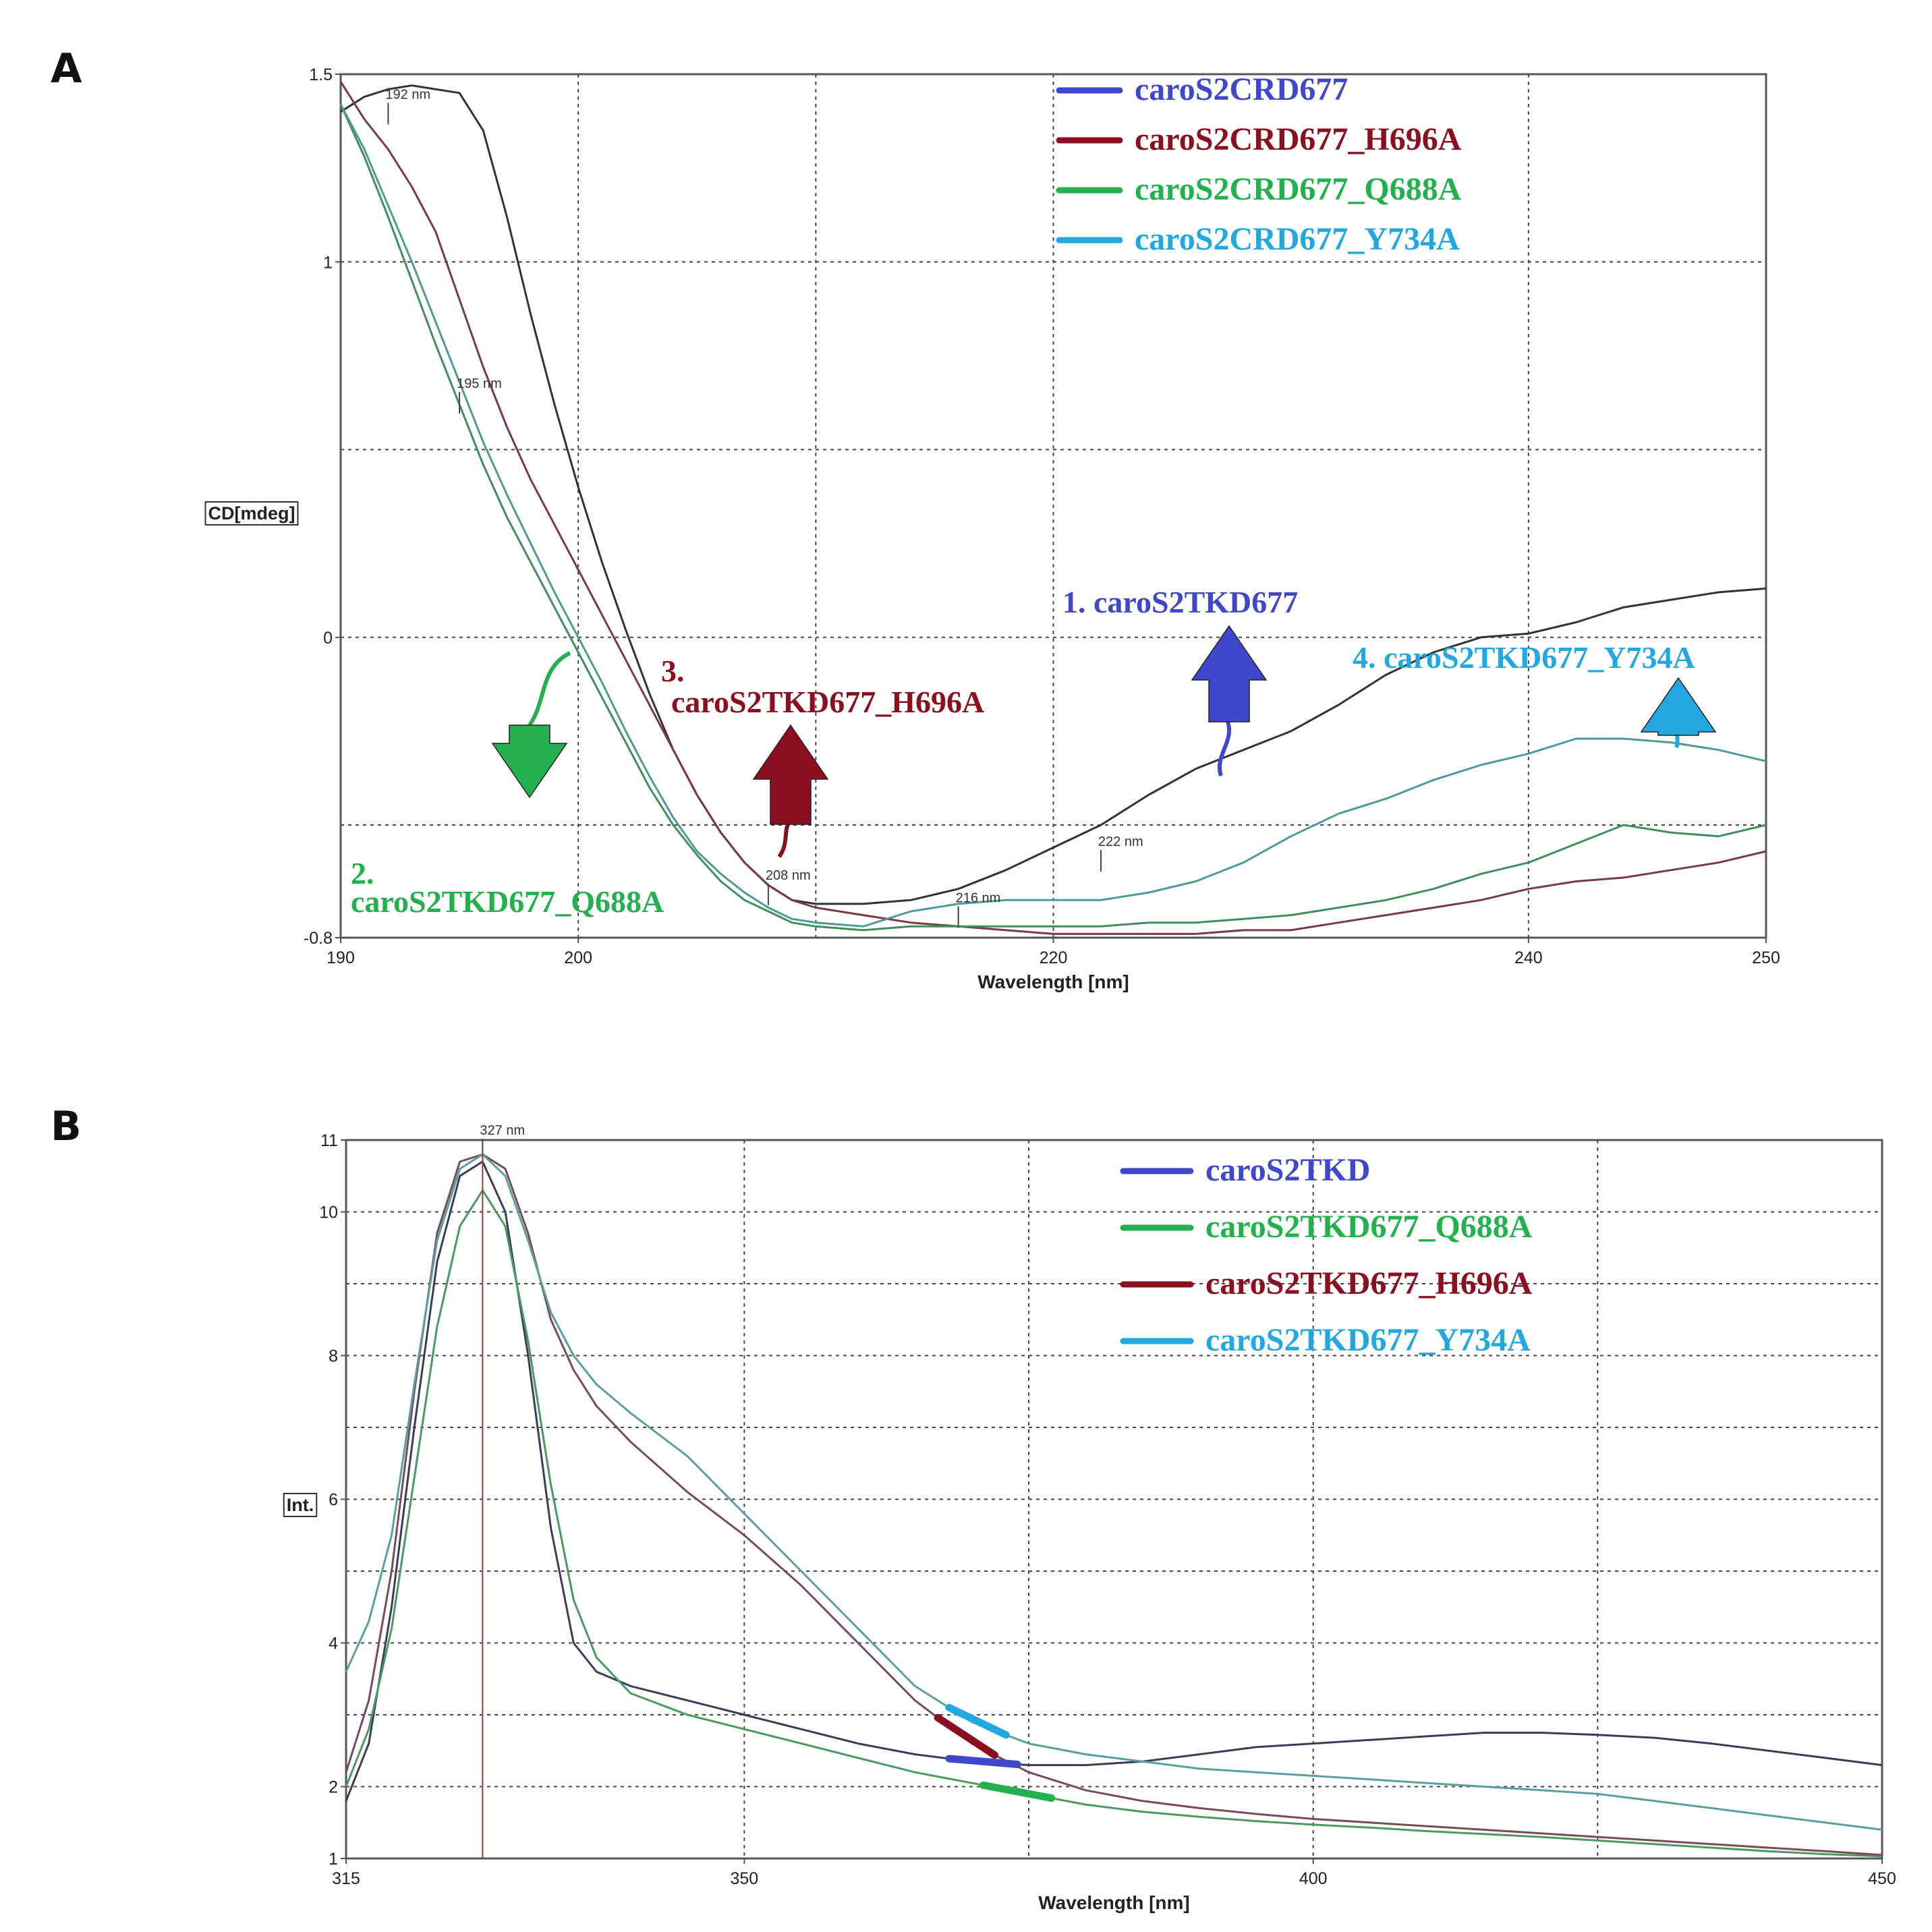  I want to click on annotation-label: 1. caroS2TKD677, so click(1180, 602).